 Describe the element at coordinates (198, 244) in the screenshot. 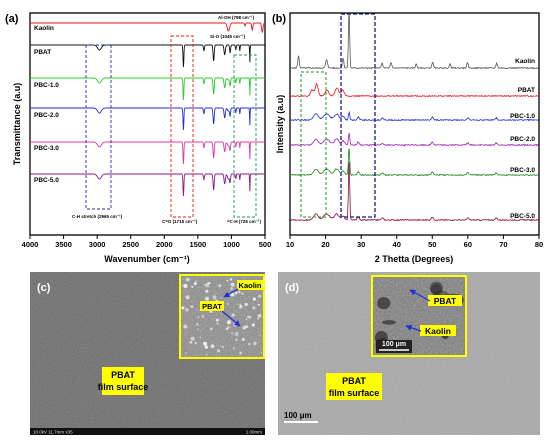

I see `a-xtick-label: 1500` at that location.